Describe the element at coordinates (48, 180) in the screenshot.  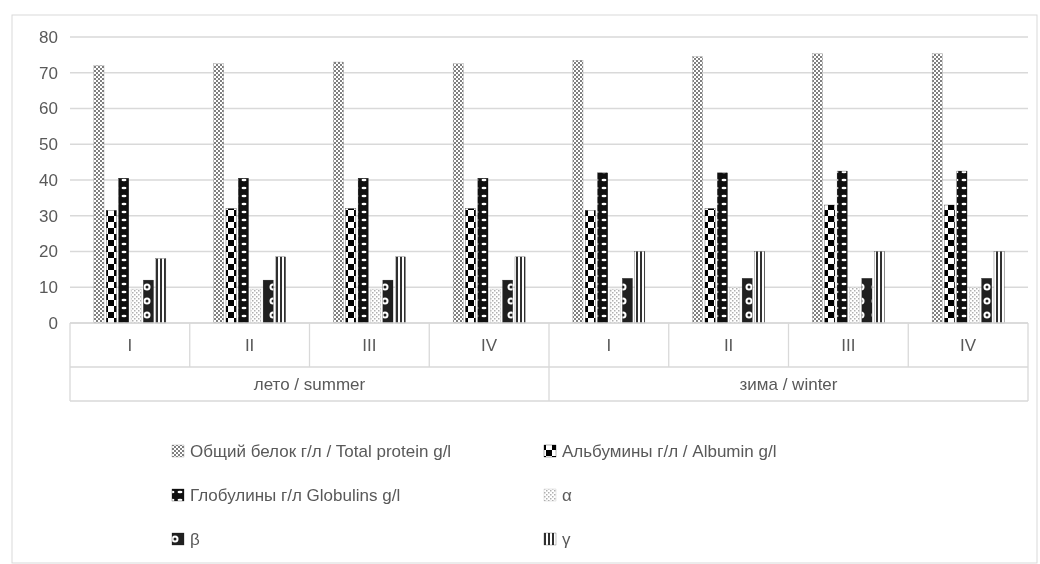
I see `y-tick-label: 40` at that location.